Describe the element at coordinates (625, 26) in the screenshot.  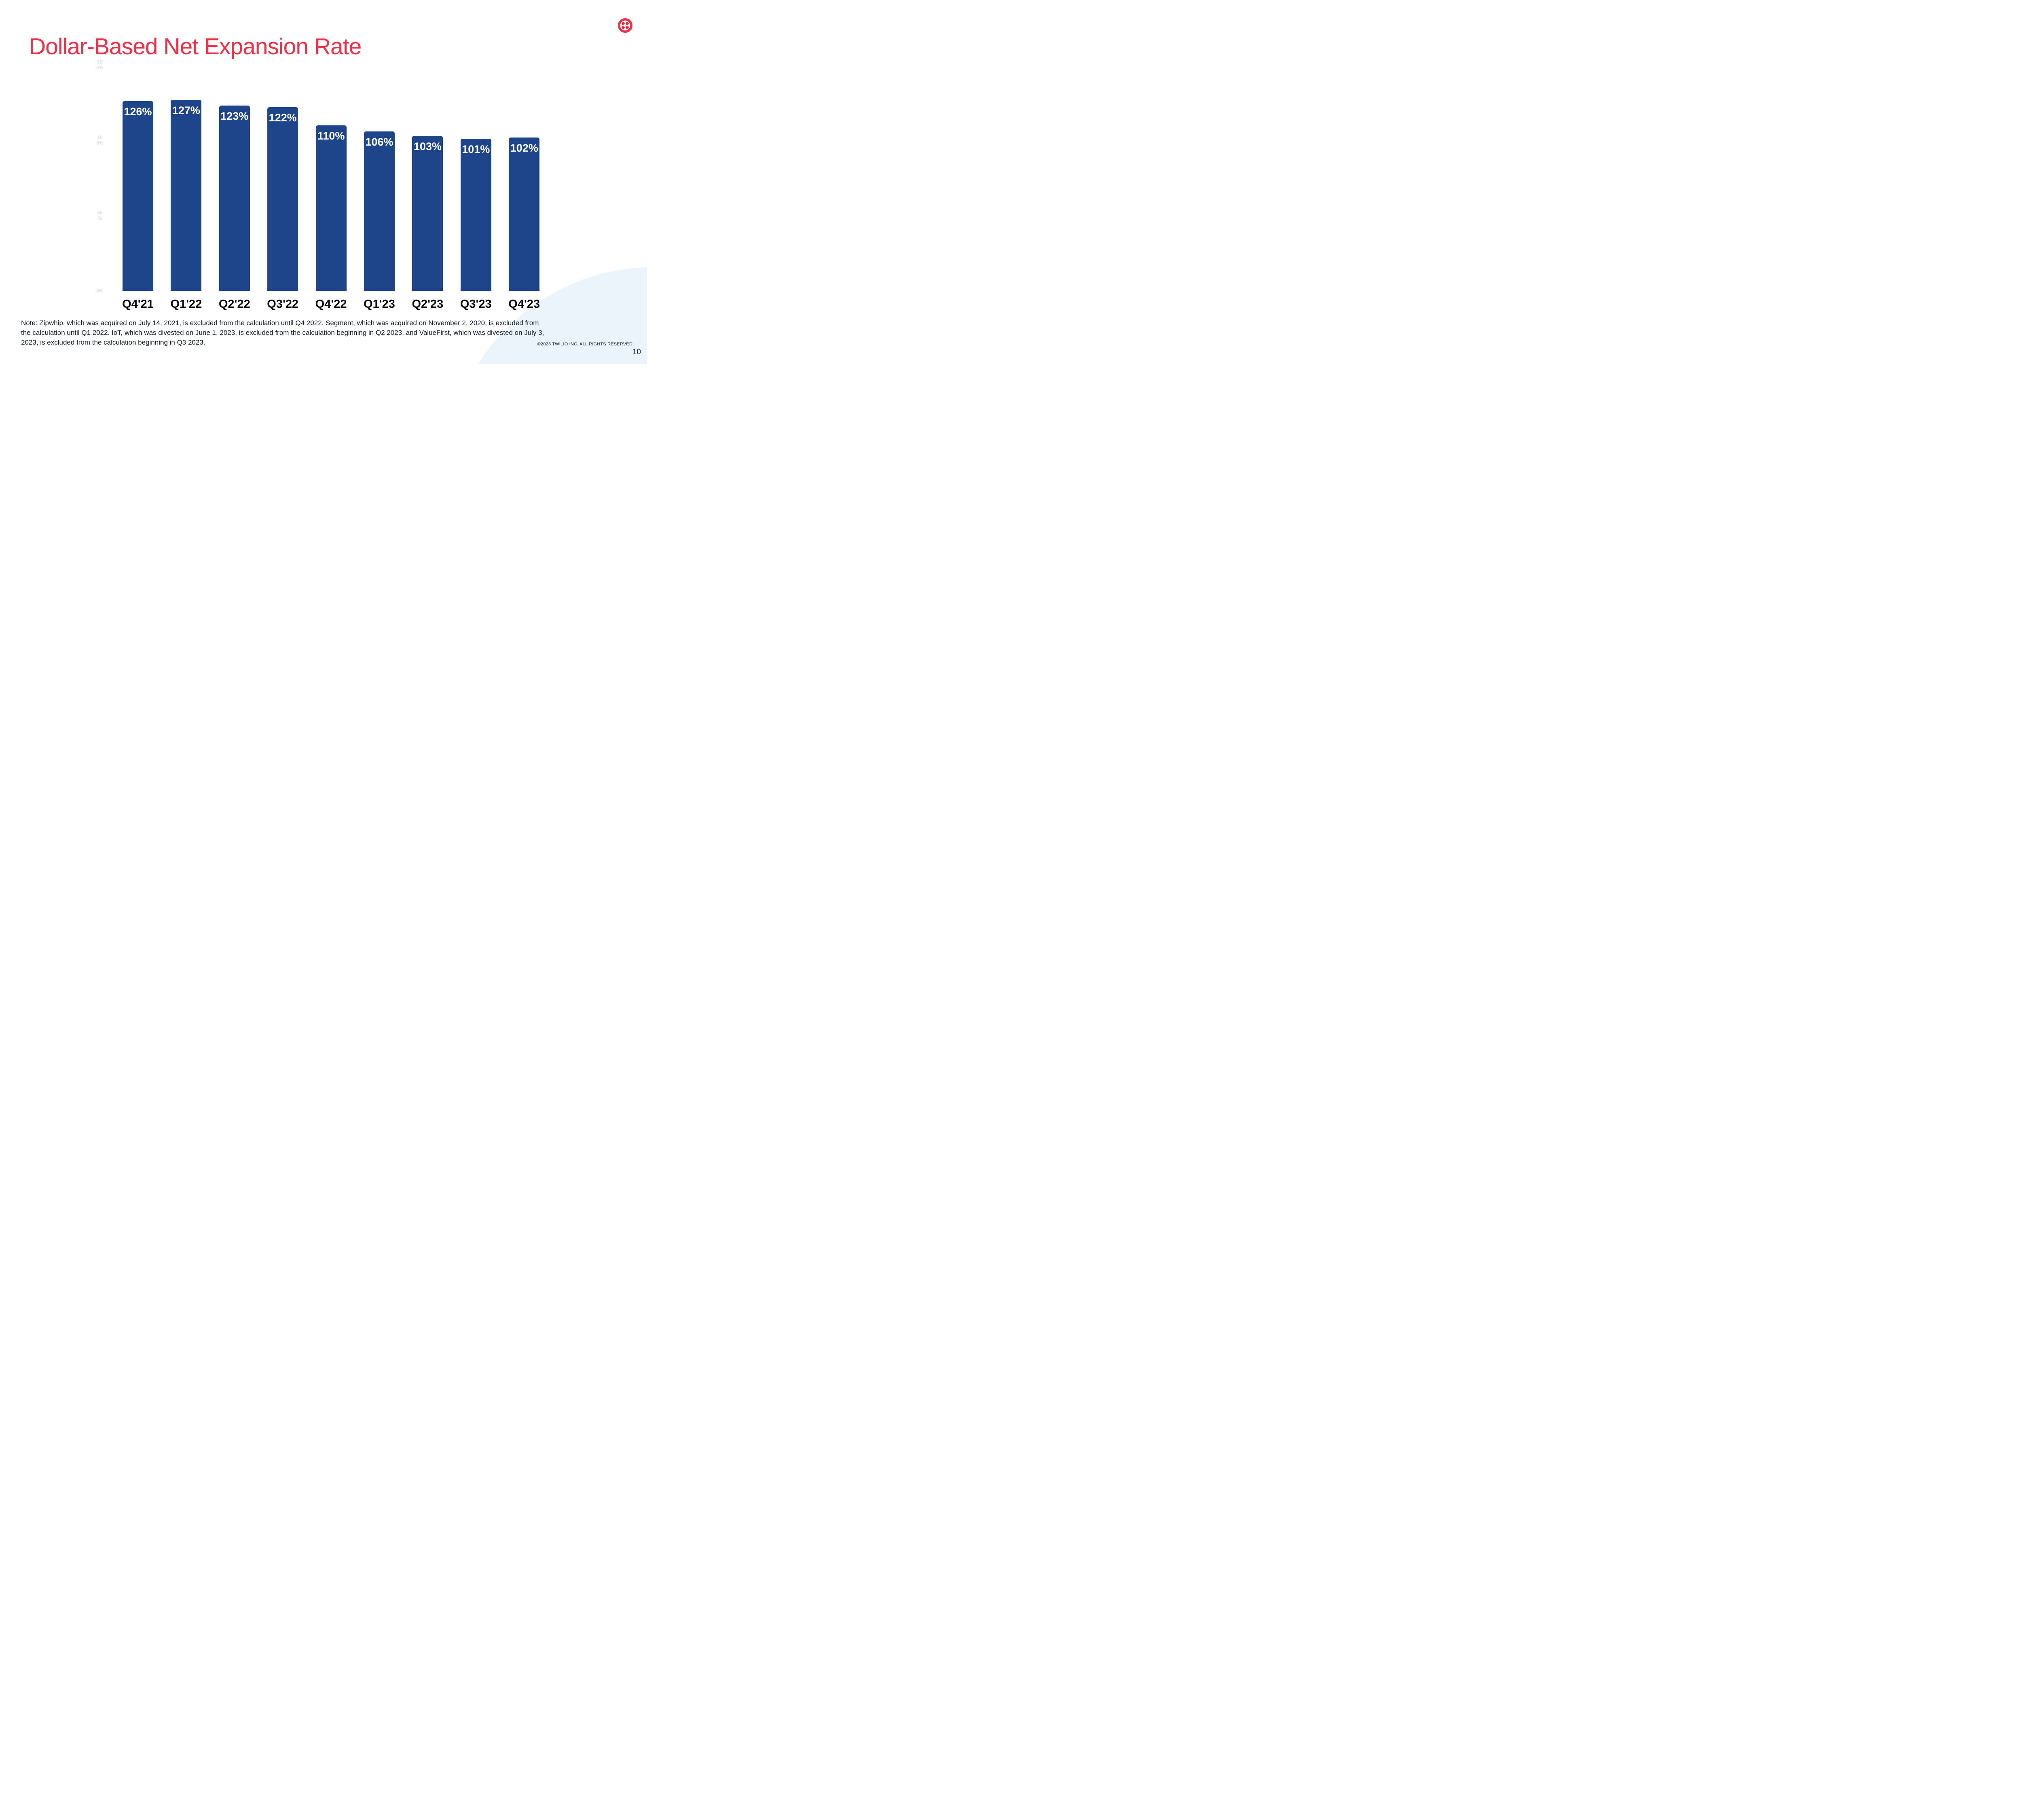
I see `twilio-logo-icon` at that location.